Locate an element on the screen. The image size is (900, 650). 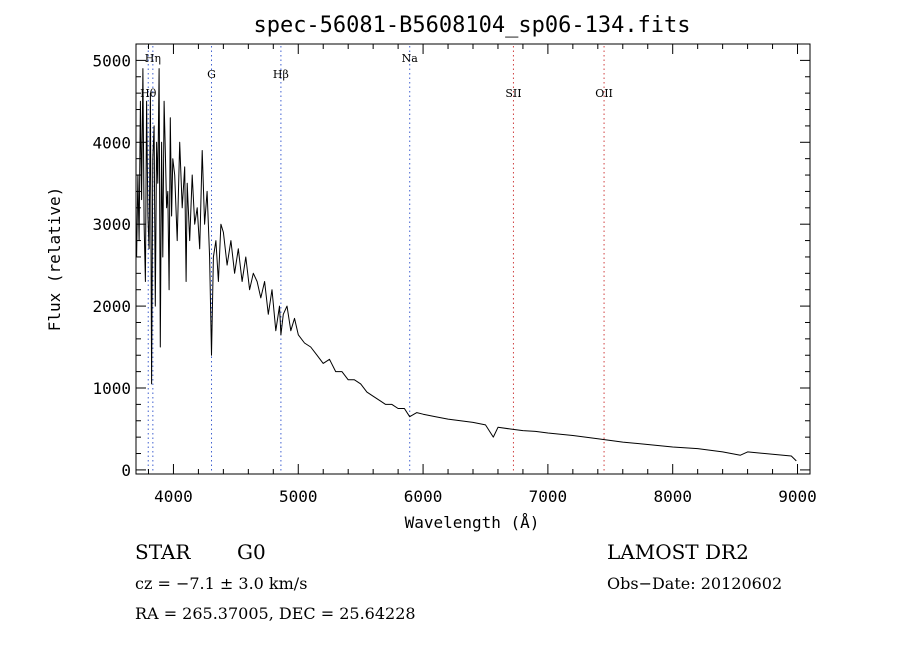
chart-title: spec-56081-B5608104_sp06-134.fits is located at coordinates (471, 25).